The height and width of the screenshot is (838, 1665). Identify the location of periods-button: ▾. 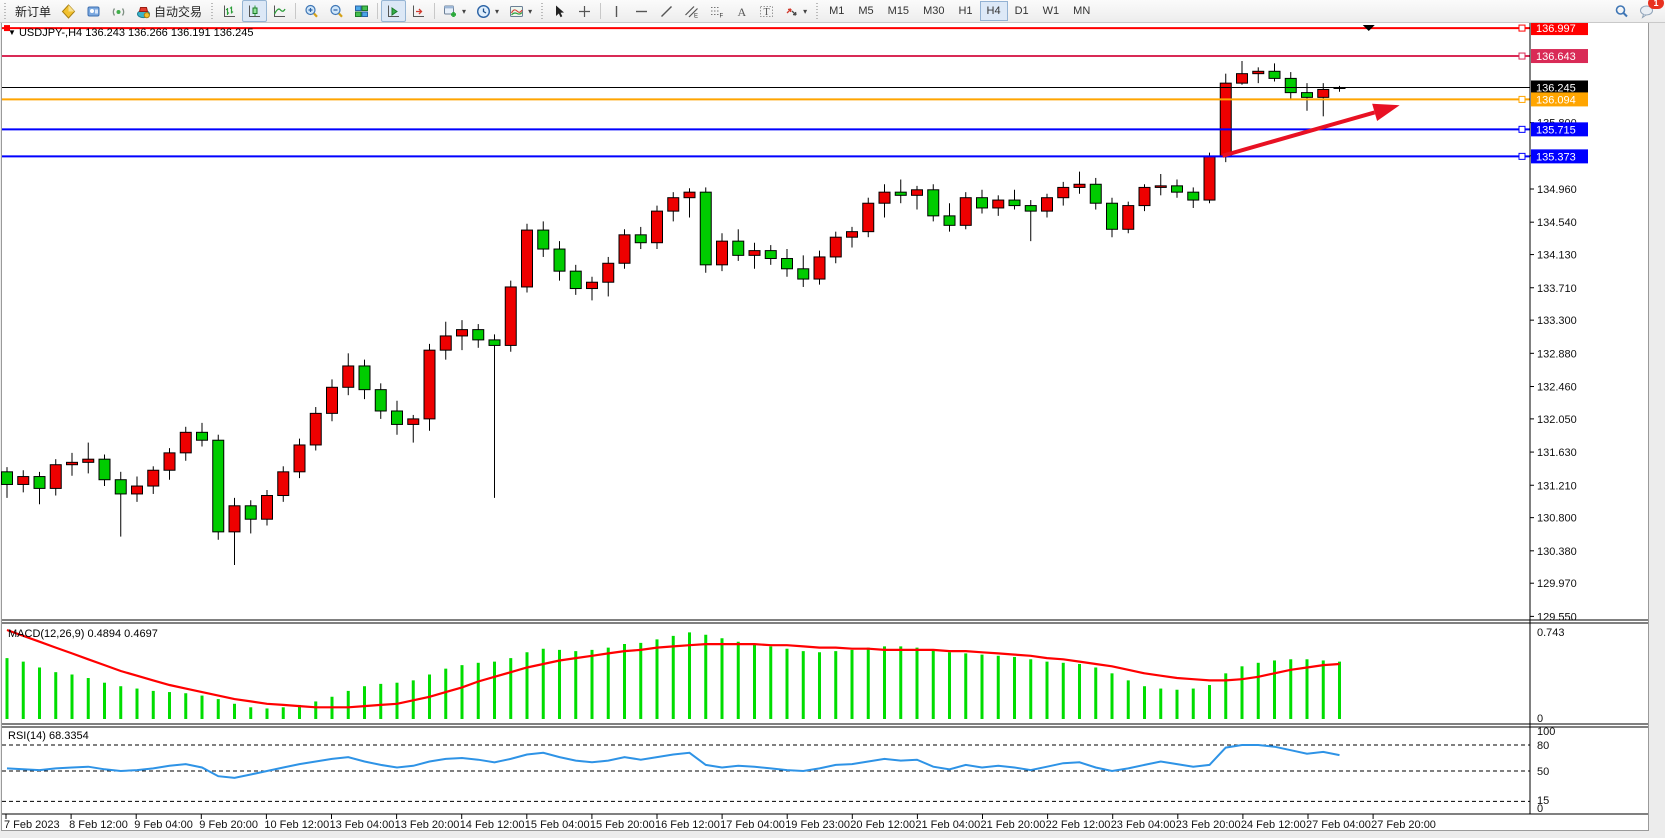
(487, 11).